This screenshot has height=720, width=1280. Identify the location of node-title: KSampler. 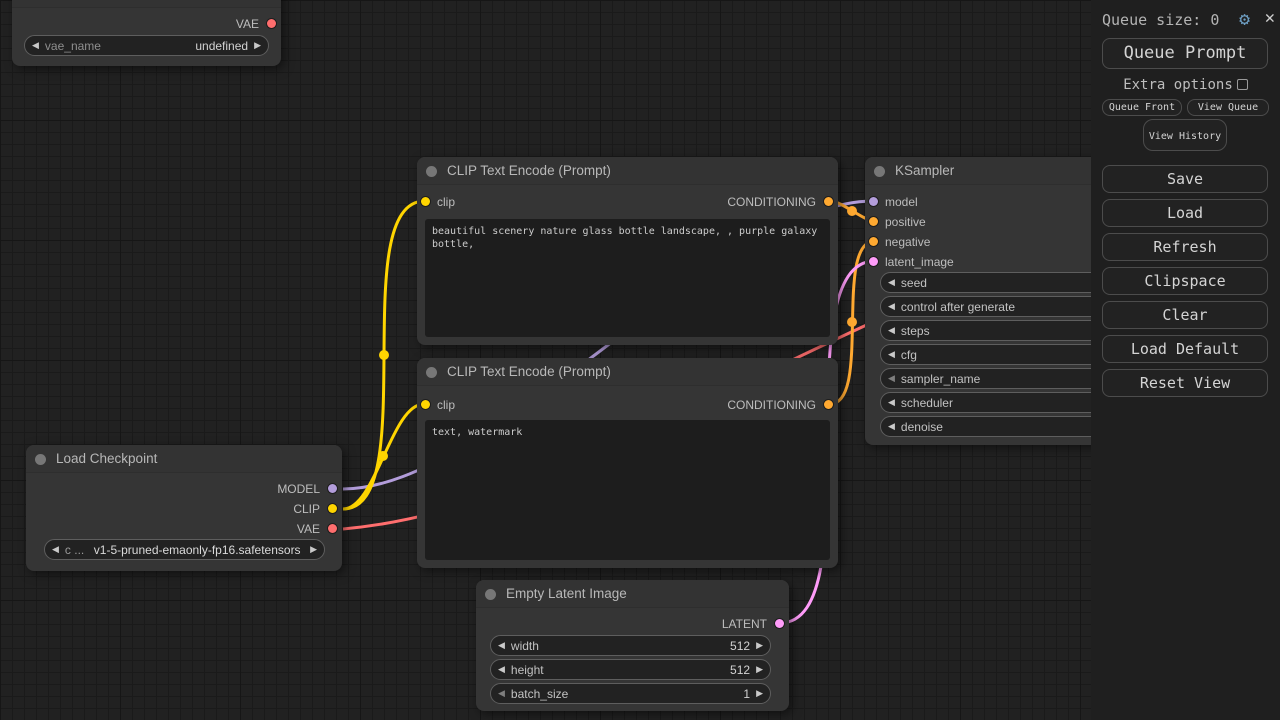
(925, 170).